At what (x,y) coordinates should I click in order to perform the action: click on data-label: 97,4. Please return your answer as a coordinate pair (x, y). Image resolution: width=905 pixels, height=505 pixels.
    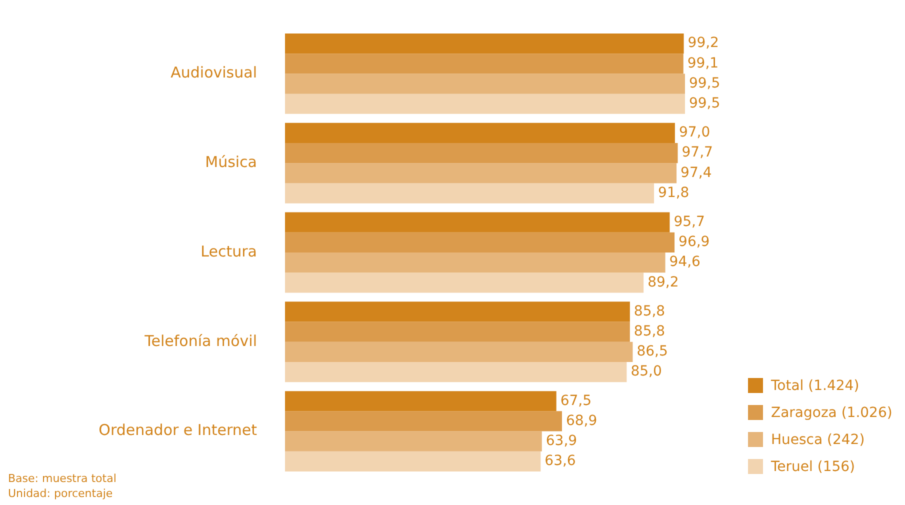
    Looking at the image, I should click on (696, 172).